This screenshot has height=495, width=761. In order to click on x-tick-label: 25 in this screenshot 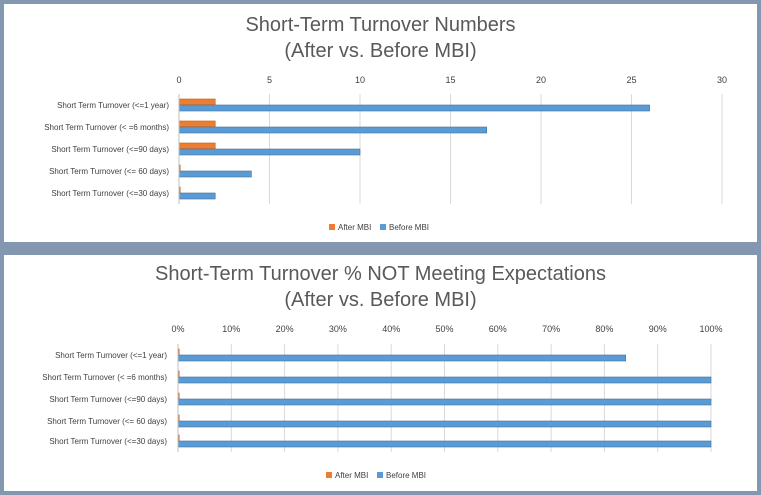, I will do `click(631, 80)`.